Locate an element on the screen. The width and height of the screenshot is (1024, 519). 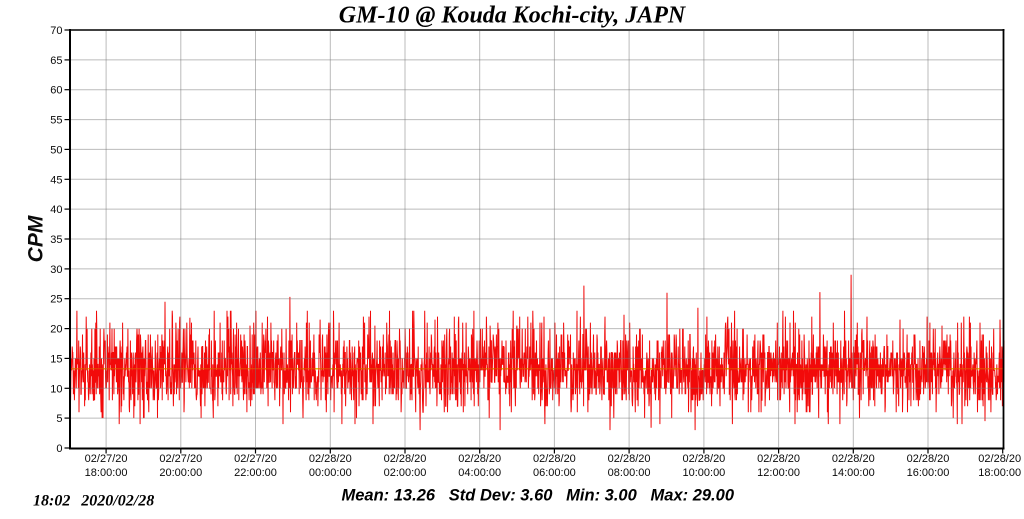
svg-text: 2020/02/28 is located at coordinates (117, 501).